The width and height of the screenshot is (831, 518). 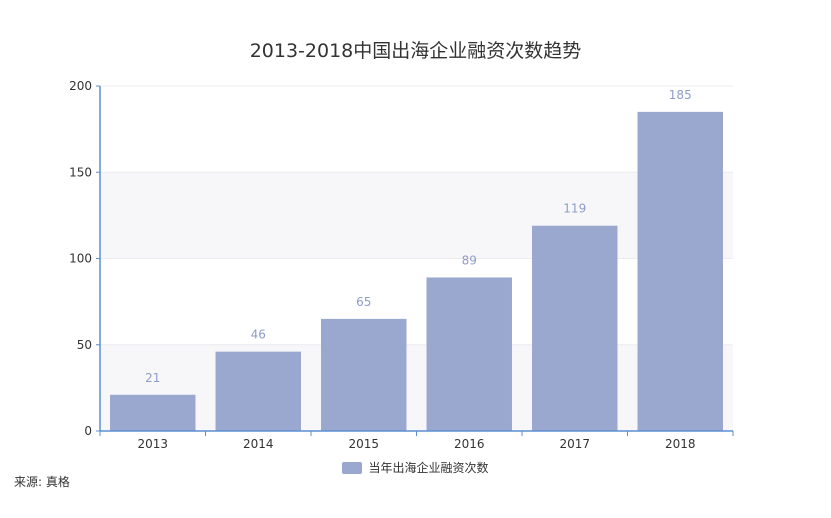 What do you see at coordinates (84, 345) in the screenshot?
I see `y-tick-label: 50` at bounding box center [84, 345].